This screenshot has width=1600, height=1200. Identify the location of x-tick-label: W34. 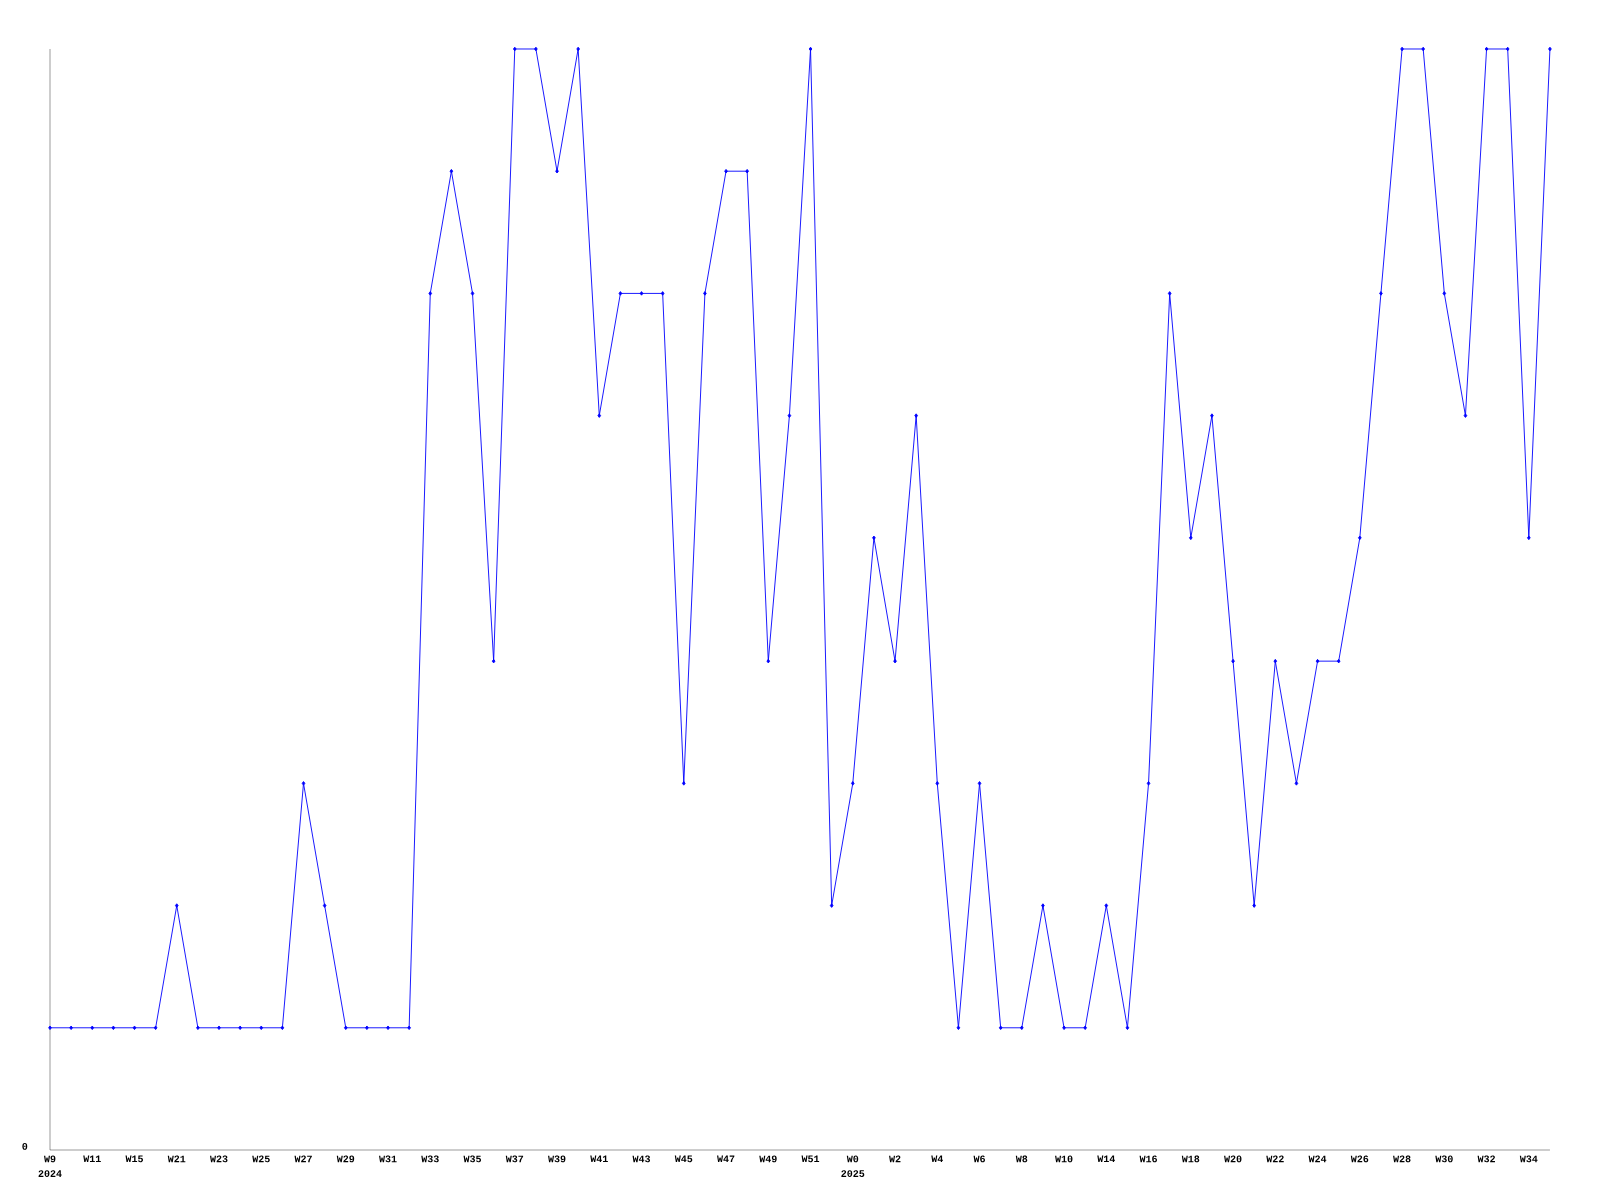
(1528, 1159).